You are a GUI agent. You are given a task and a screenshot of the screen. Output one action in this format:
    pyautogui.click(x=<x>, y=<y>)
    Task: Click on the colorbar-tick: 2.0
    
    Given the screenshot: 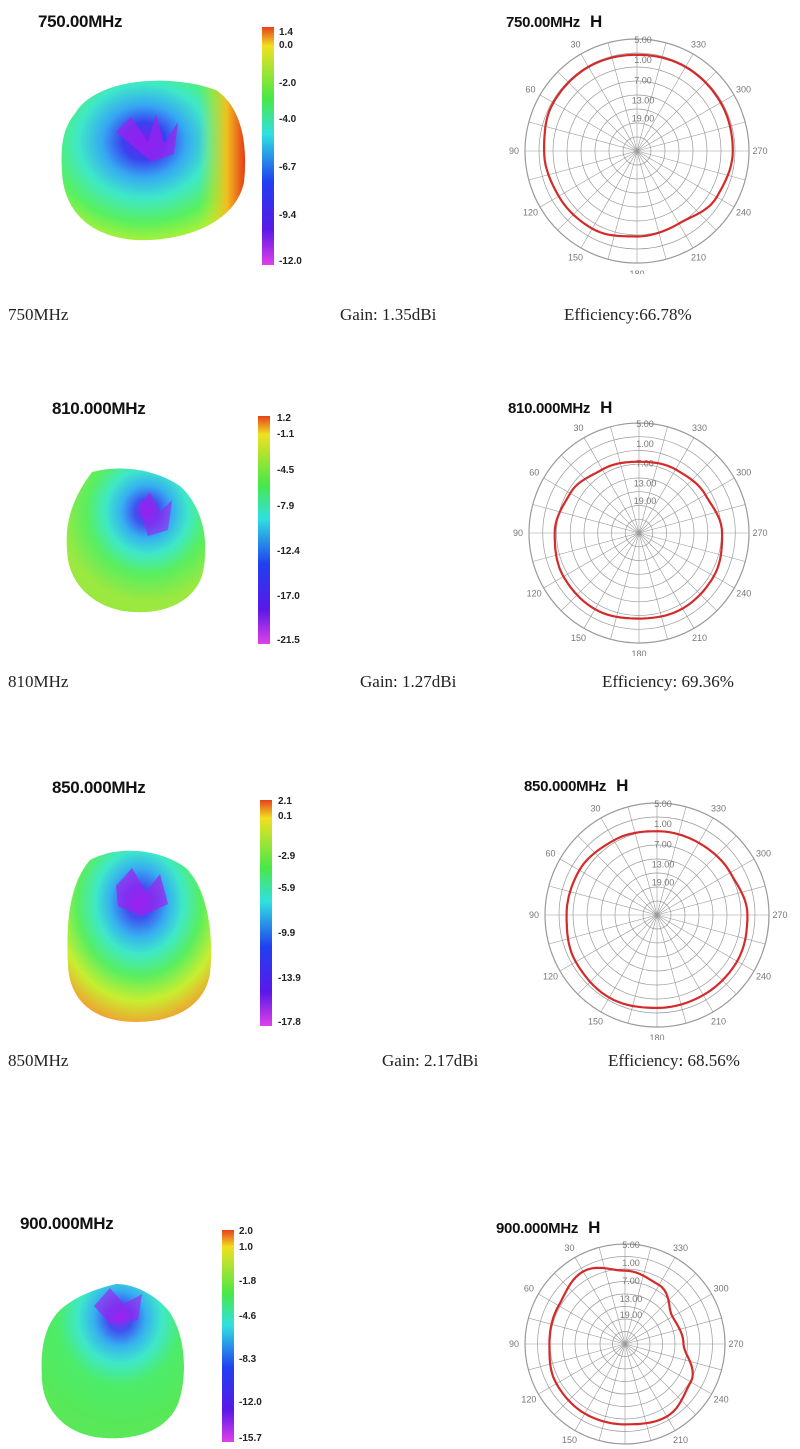 What is the action you would take?
    pyautogui.click(x=246, y=1231)
    